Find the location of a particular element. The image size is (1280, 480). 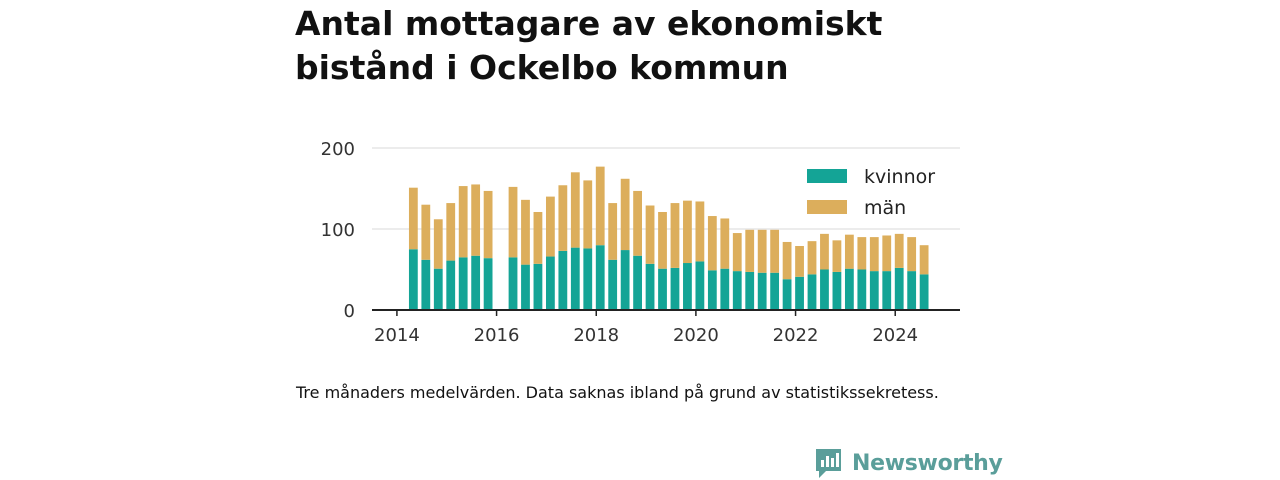

legend-label: kvinnor is located at coordinates (899, 177).